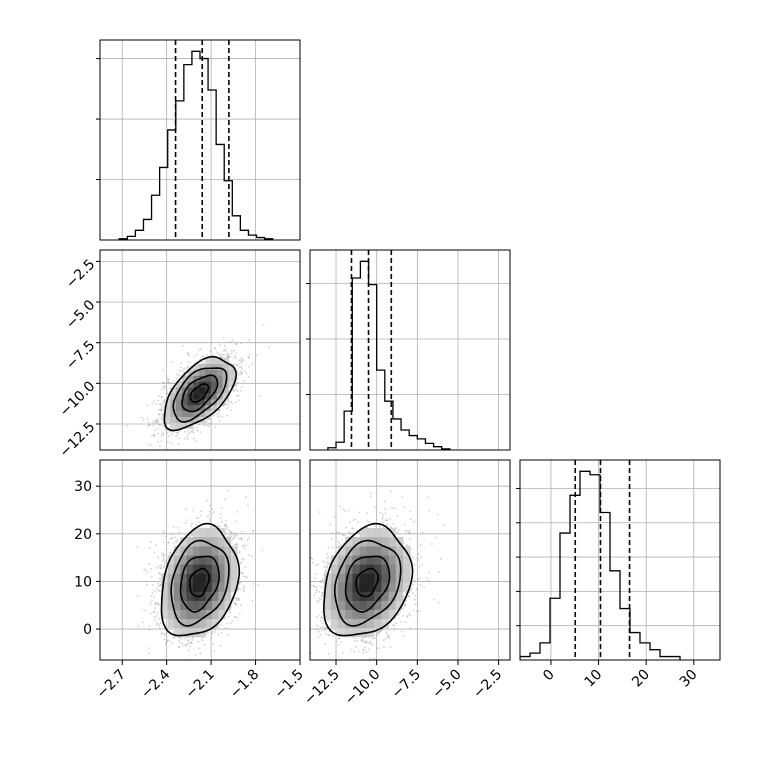 The image size is (760, 760). I want to click on panel-border, so click(620, 560).